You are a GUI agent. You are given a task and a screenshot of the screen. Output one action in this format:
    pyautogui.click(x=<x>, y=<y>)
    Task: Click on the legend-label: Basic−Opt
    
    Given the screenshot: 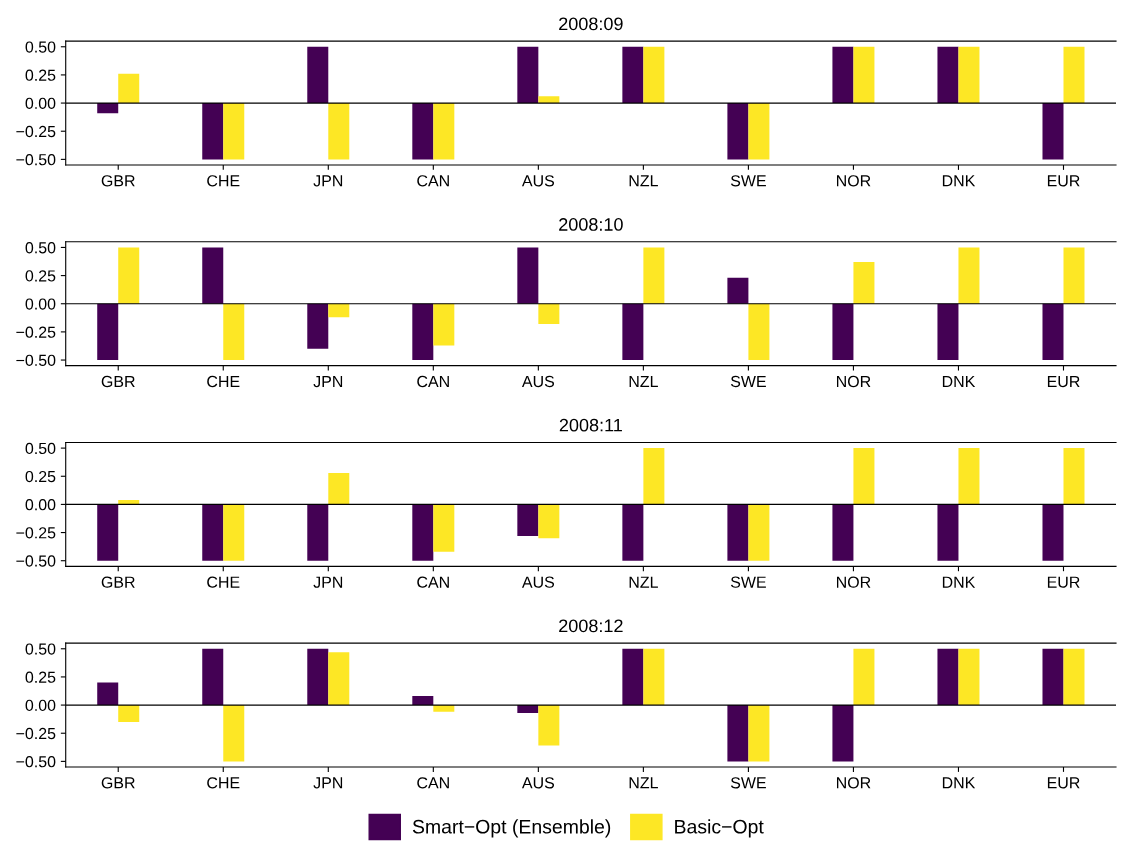 What is the action you would take?
    pyautogui.click(x=719, y=828)
    